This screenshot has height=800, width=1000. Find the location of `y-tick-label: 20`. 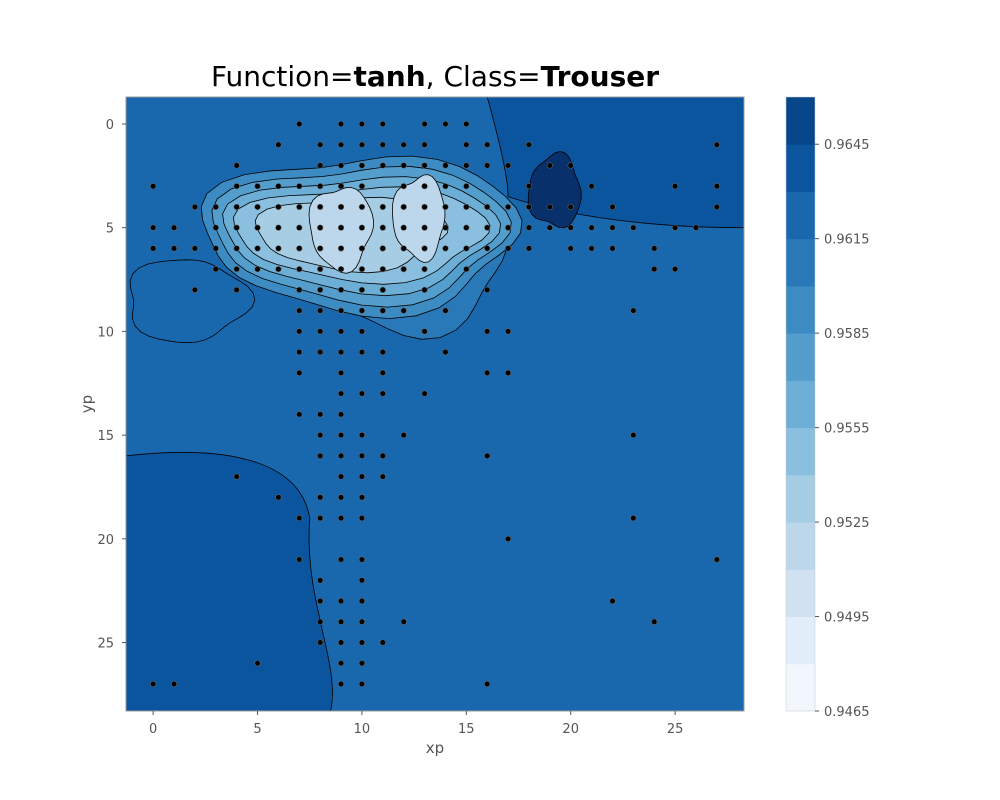

y-tick-label: 20 is located at coordinates (105, 540).